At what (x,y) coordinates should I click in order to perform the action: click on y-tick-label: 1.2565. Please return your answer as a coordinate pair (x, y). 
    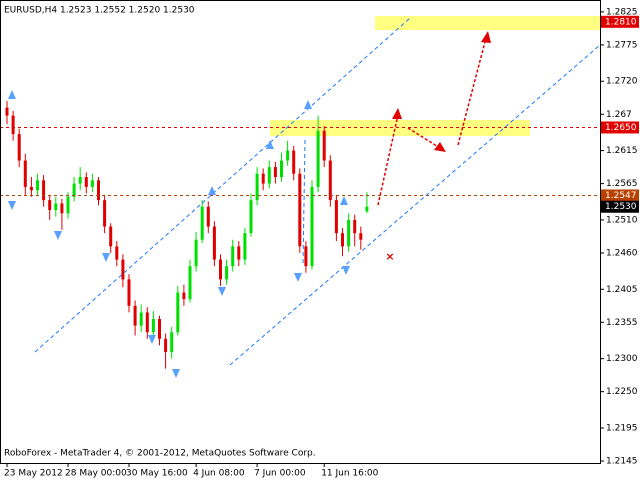
    Looking at the image, I should click on (622, 184).